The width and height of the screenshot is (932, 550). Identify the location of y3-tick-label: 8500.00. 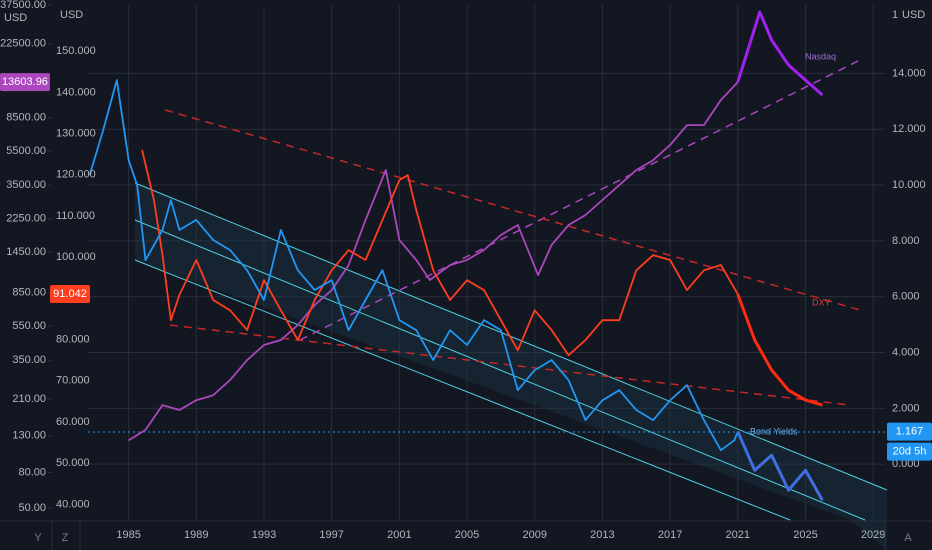
(26, 118).